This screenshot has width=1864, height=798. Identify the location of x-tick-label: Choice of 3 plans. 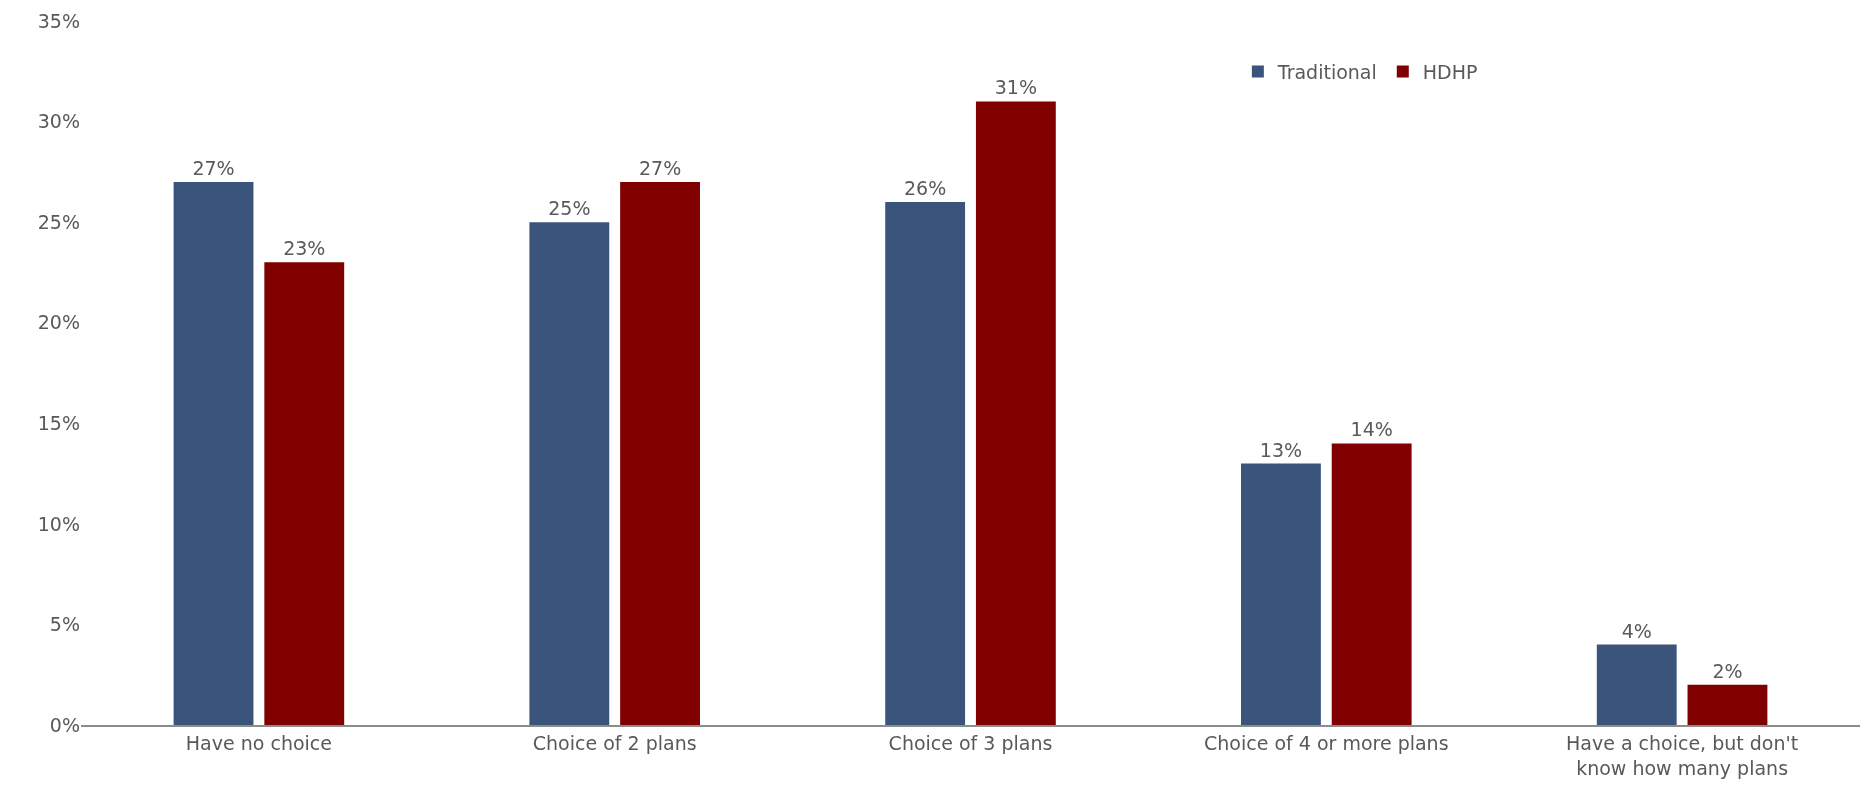
(970, 742).